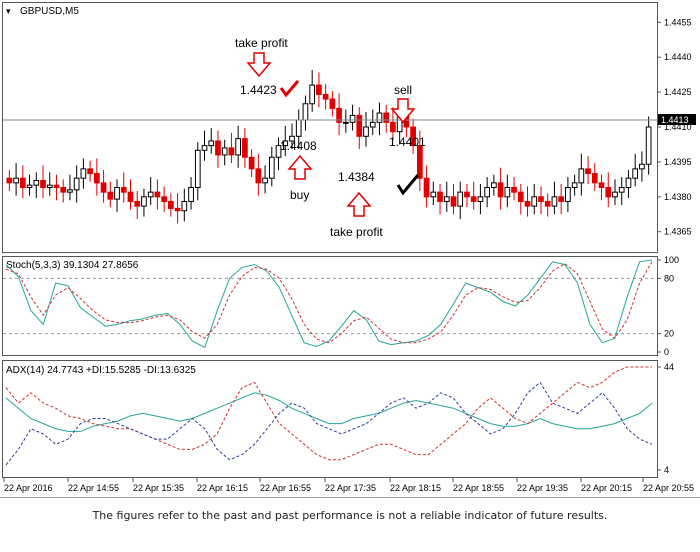 The height and width of the screenshot is (552, 700). Describe the element at coordinates (258, 90) in the screenshot. I see `annotation-price-1: 1.4423` at that location.